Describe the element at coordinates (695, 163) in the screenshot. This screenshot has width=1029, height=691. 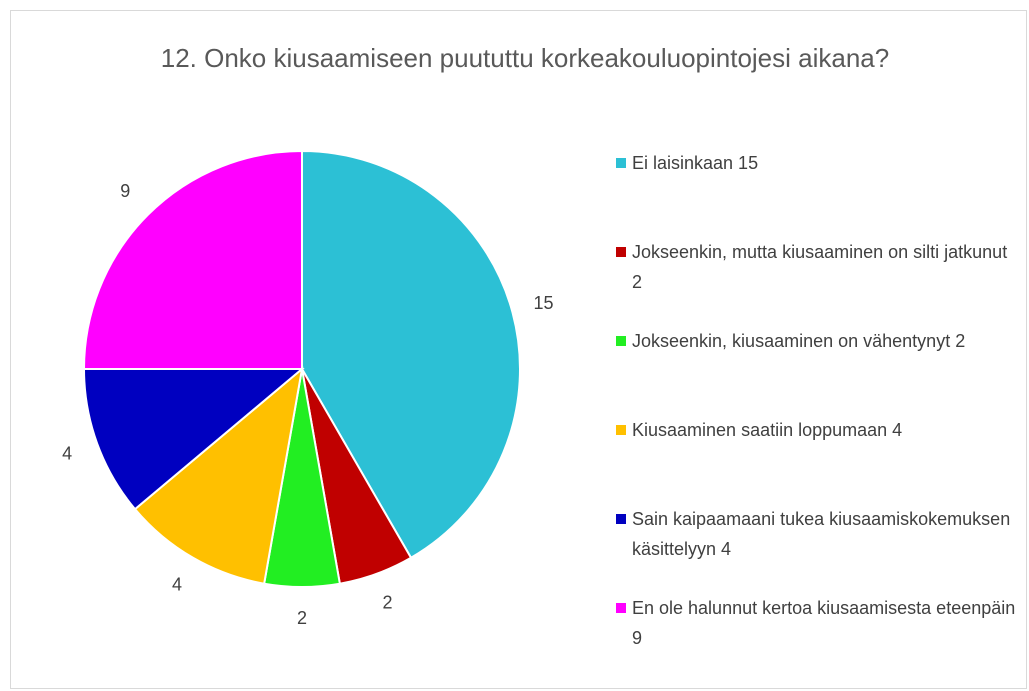
I see `legend-label: Ei laisinkaan 15` at that location.